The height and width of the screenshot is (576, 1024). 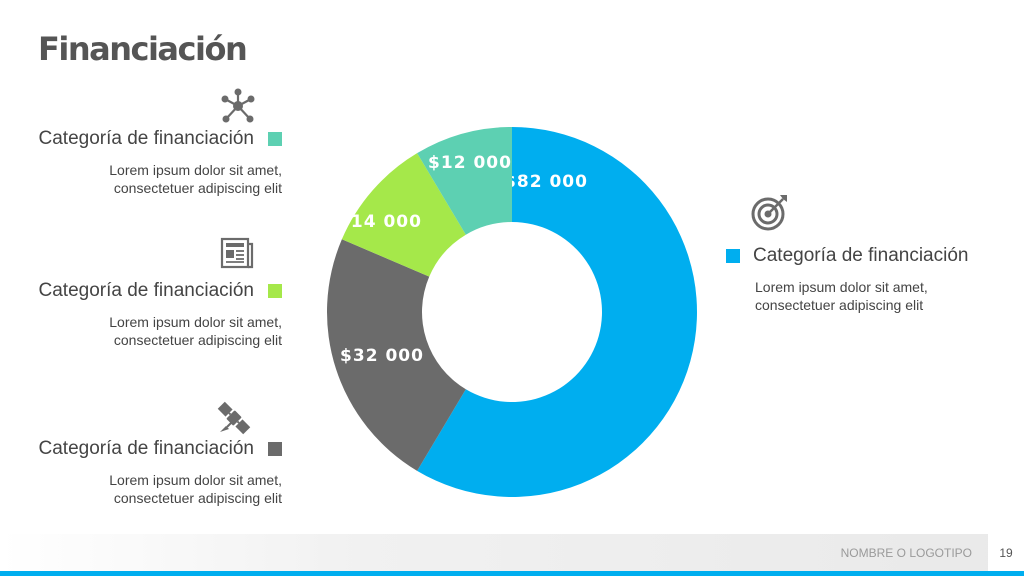 I want to click on target-icon, so click(x=769, y=213).